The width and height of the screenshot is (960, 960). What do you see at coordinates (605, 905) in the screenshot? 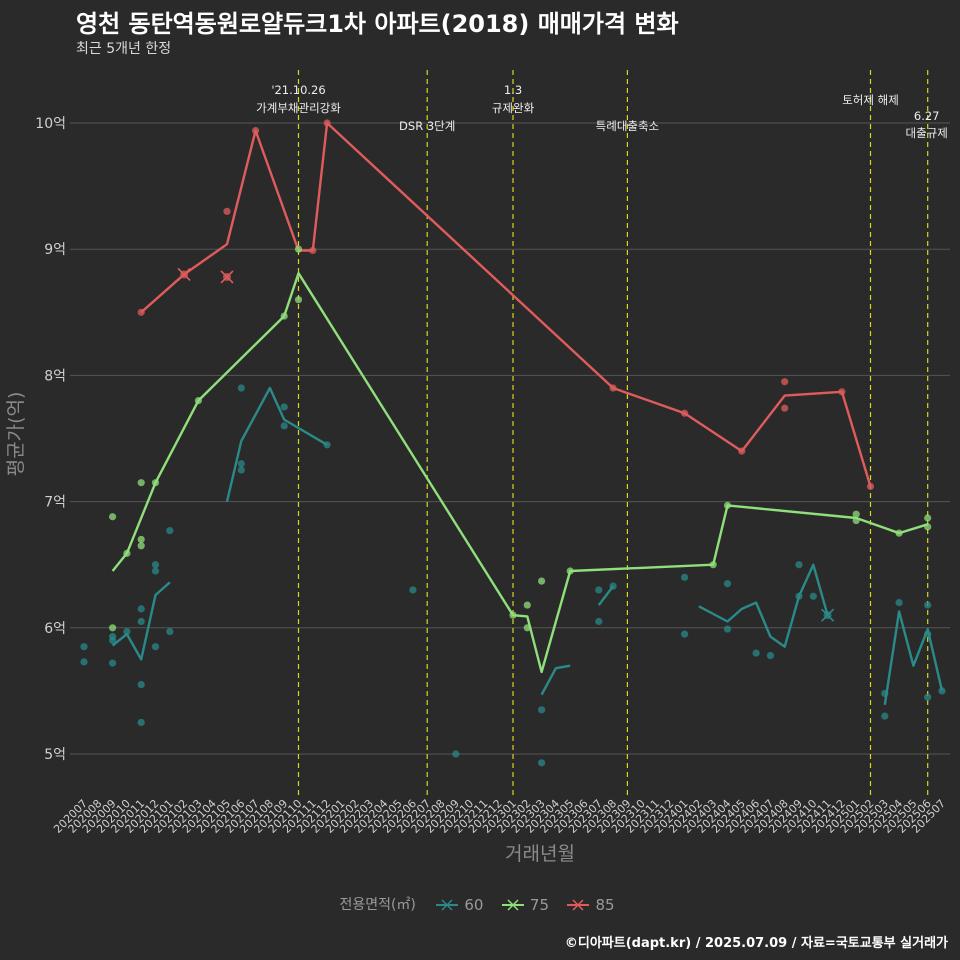
I see `legend-label-85: 85` at bounding box center [605, 905].